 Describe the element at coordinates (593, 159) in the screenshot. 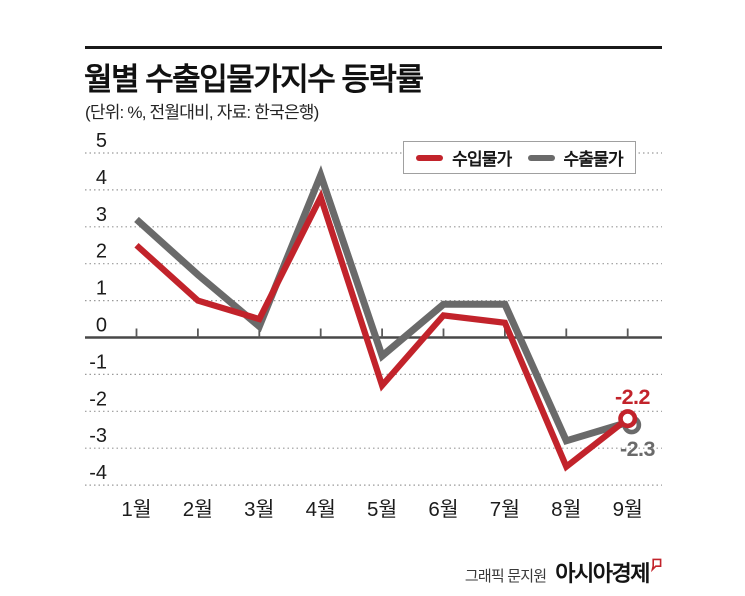

I see `legend-label-export: 수출물가` at that location.